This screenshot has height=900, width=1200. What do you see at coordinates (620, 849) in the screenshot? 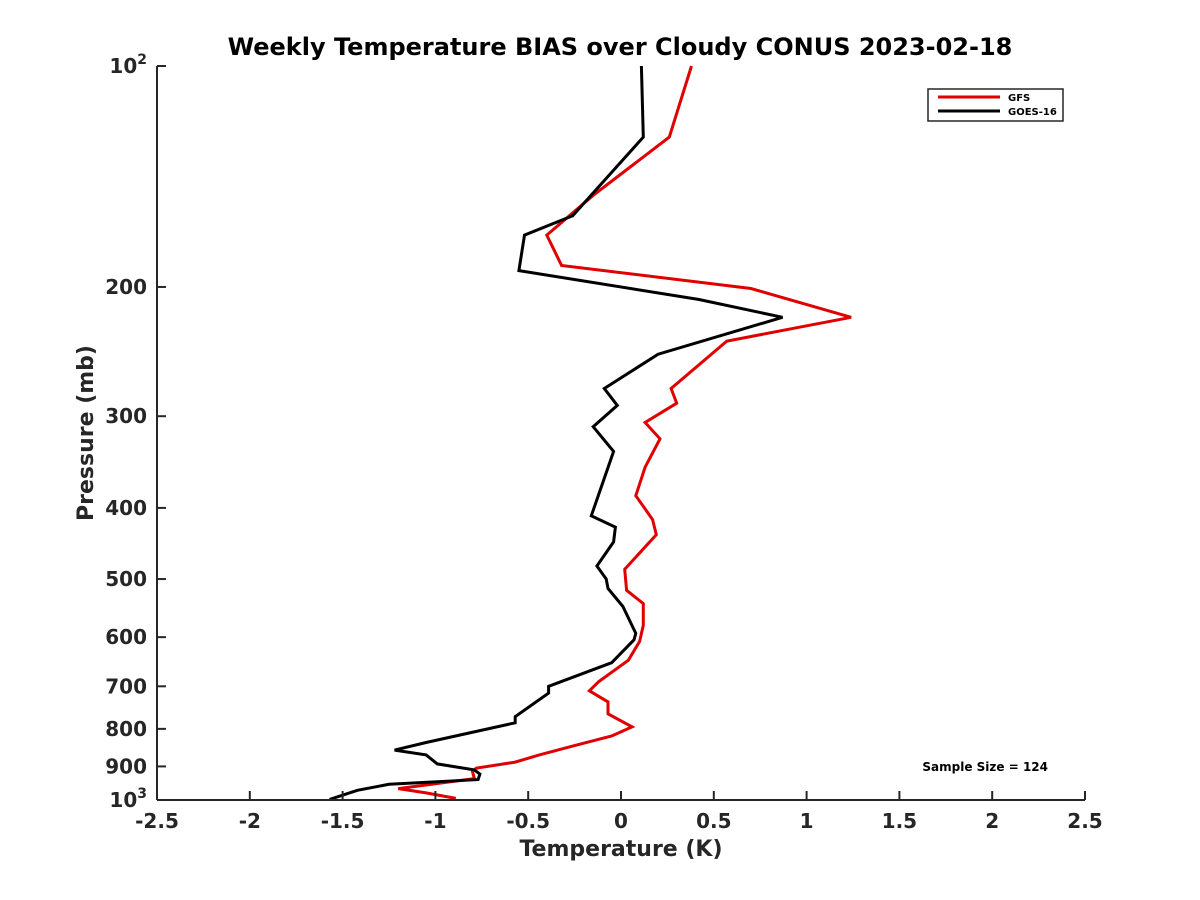
I see `x-axis-label: Temperature (K)` at bounding box center [620, 849].